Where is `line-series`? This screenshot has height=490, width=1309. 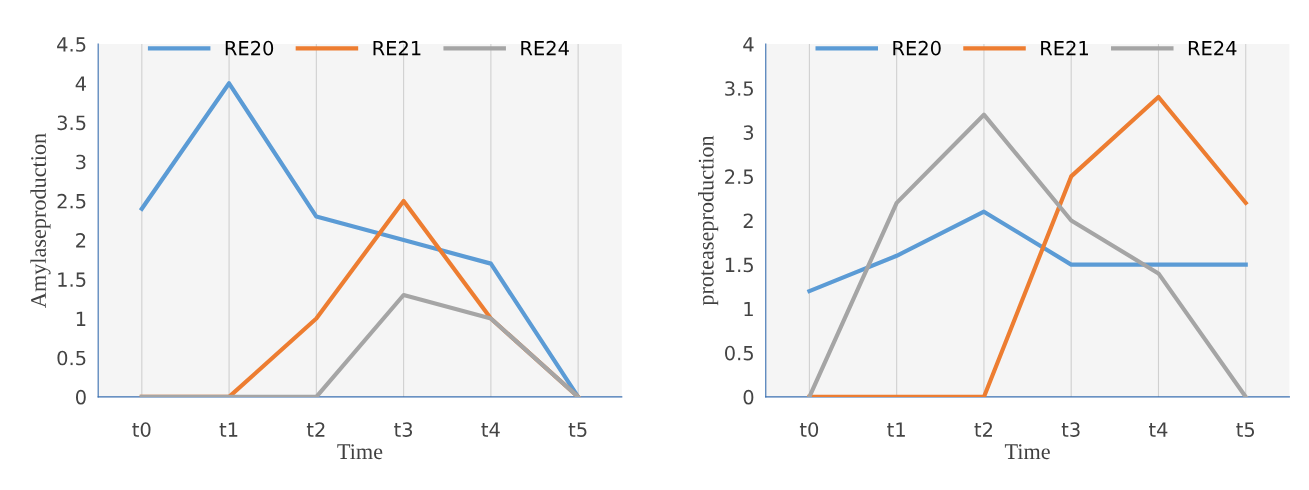
line-series is located at coordinates (1027, 251).